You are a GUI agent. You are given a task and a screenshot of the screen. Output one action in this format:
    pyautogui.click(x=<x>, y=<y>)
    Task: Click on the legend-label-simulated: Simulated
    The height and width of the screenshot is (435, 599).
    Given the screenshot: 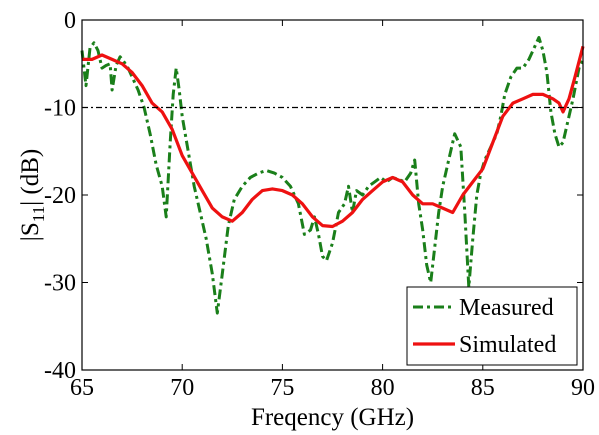 What is the action you would take?
    pyautogui.click(x=507, y=345)
    